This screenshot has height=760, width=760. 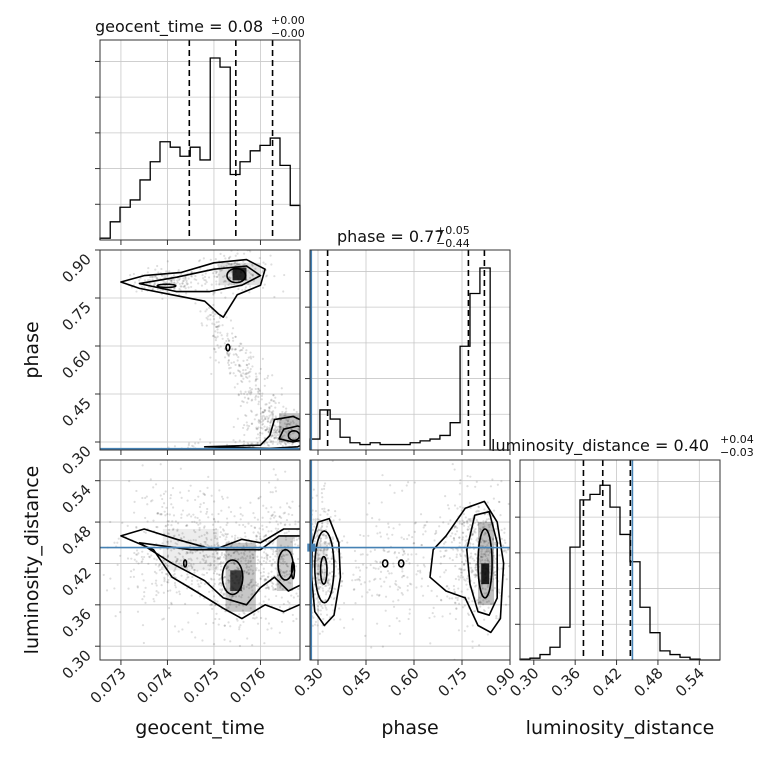 I want to click on tick-label-luminosity_distance: 0.48, so click(x=76, y=540).